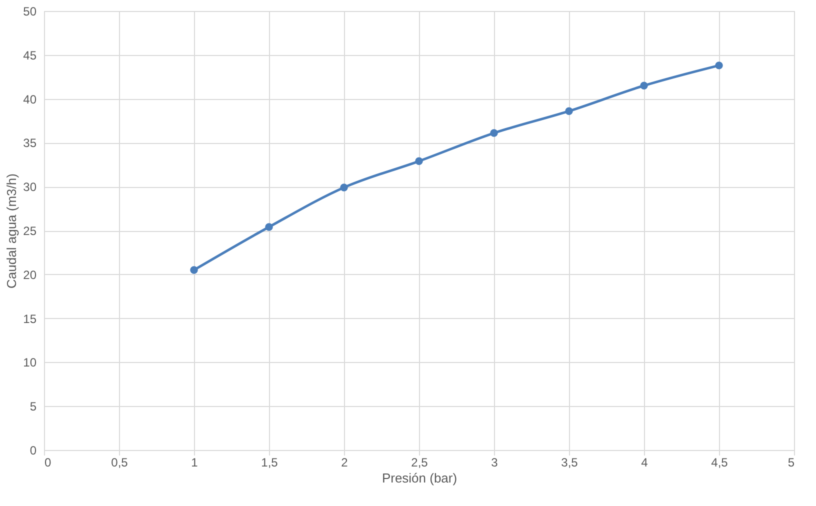  Describe the element at coordinates (269, 463) in the screenshot. I see `x-tick-label: 1,5` at that location.